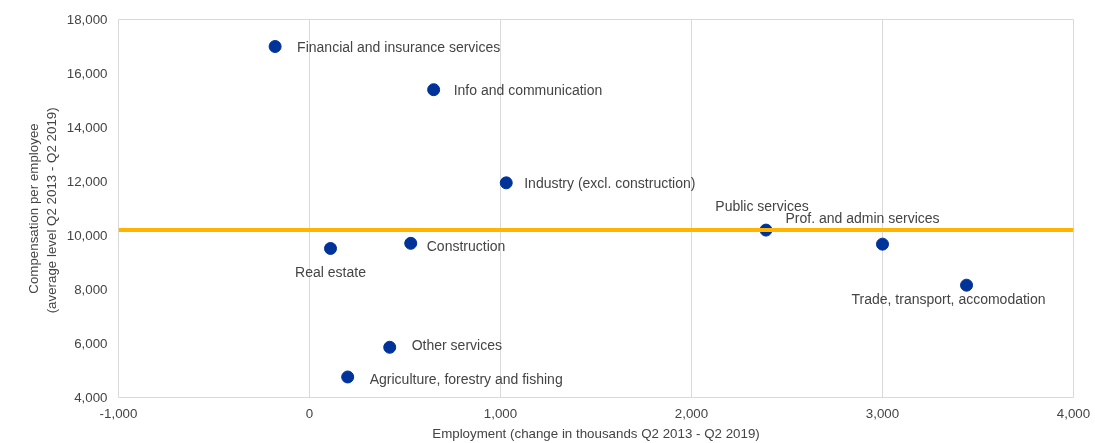 The image size is (1095, 443). Describe the element at coordinates (528, 89) in the screenshot. I see `annotation: Info and communication` at that location.